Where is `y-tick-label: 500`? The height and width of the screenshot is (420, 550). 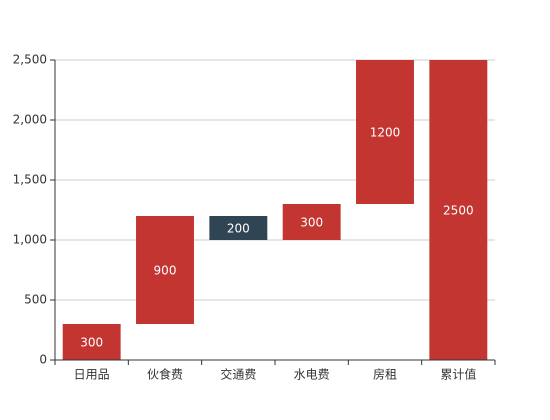 y-tick-label: 500 is located at coordinates (35, 300).